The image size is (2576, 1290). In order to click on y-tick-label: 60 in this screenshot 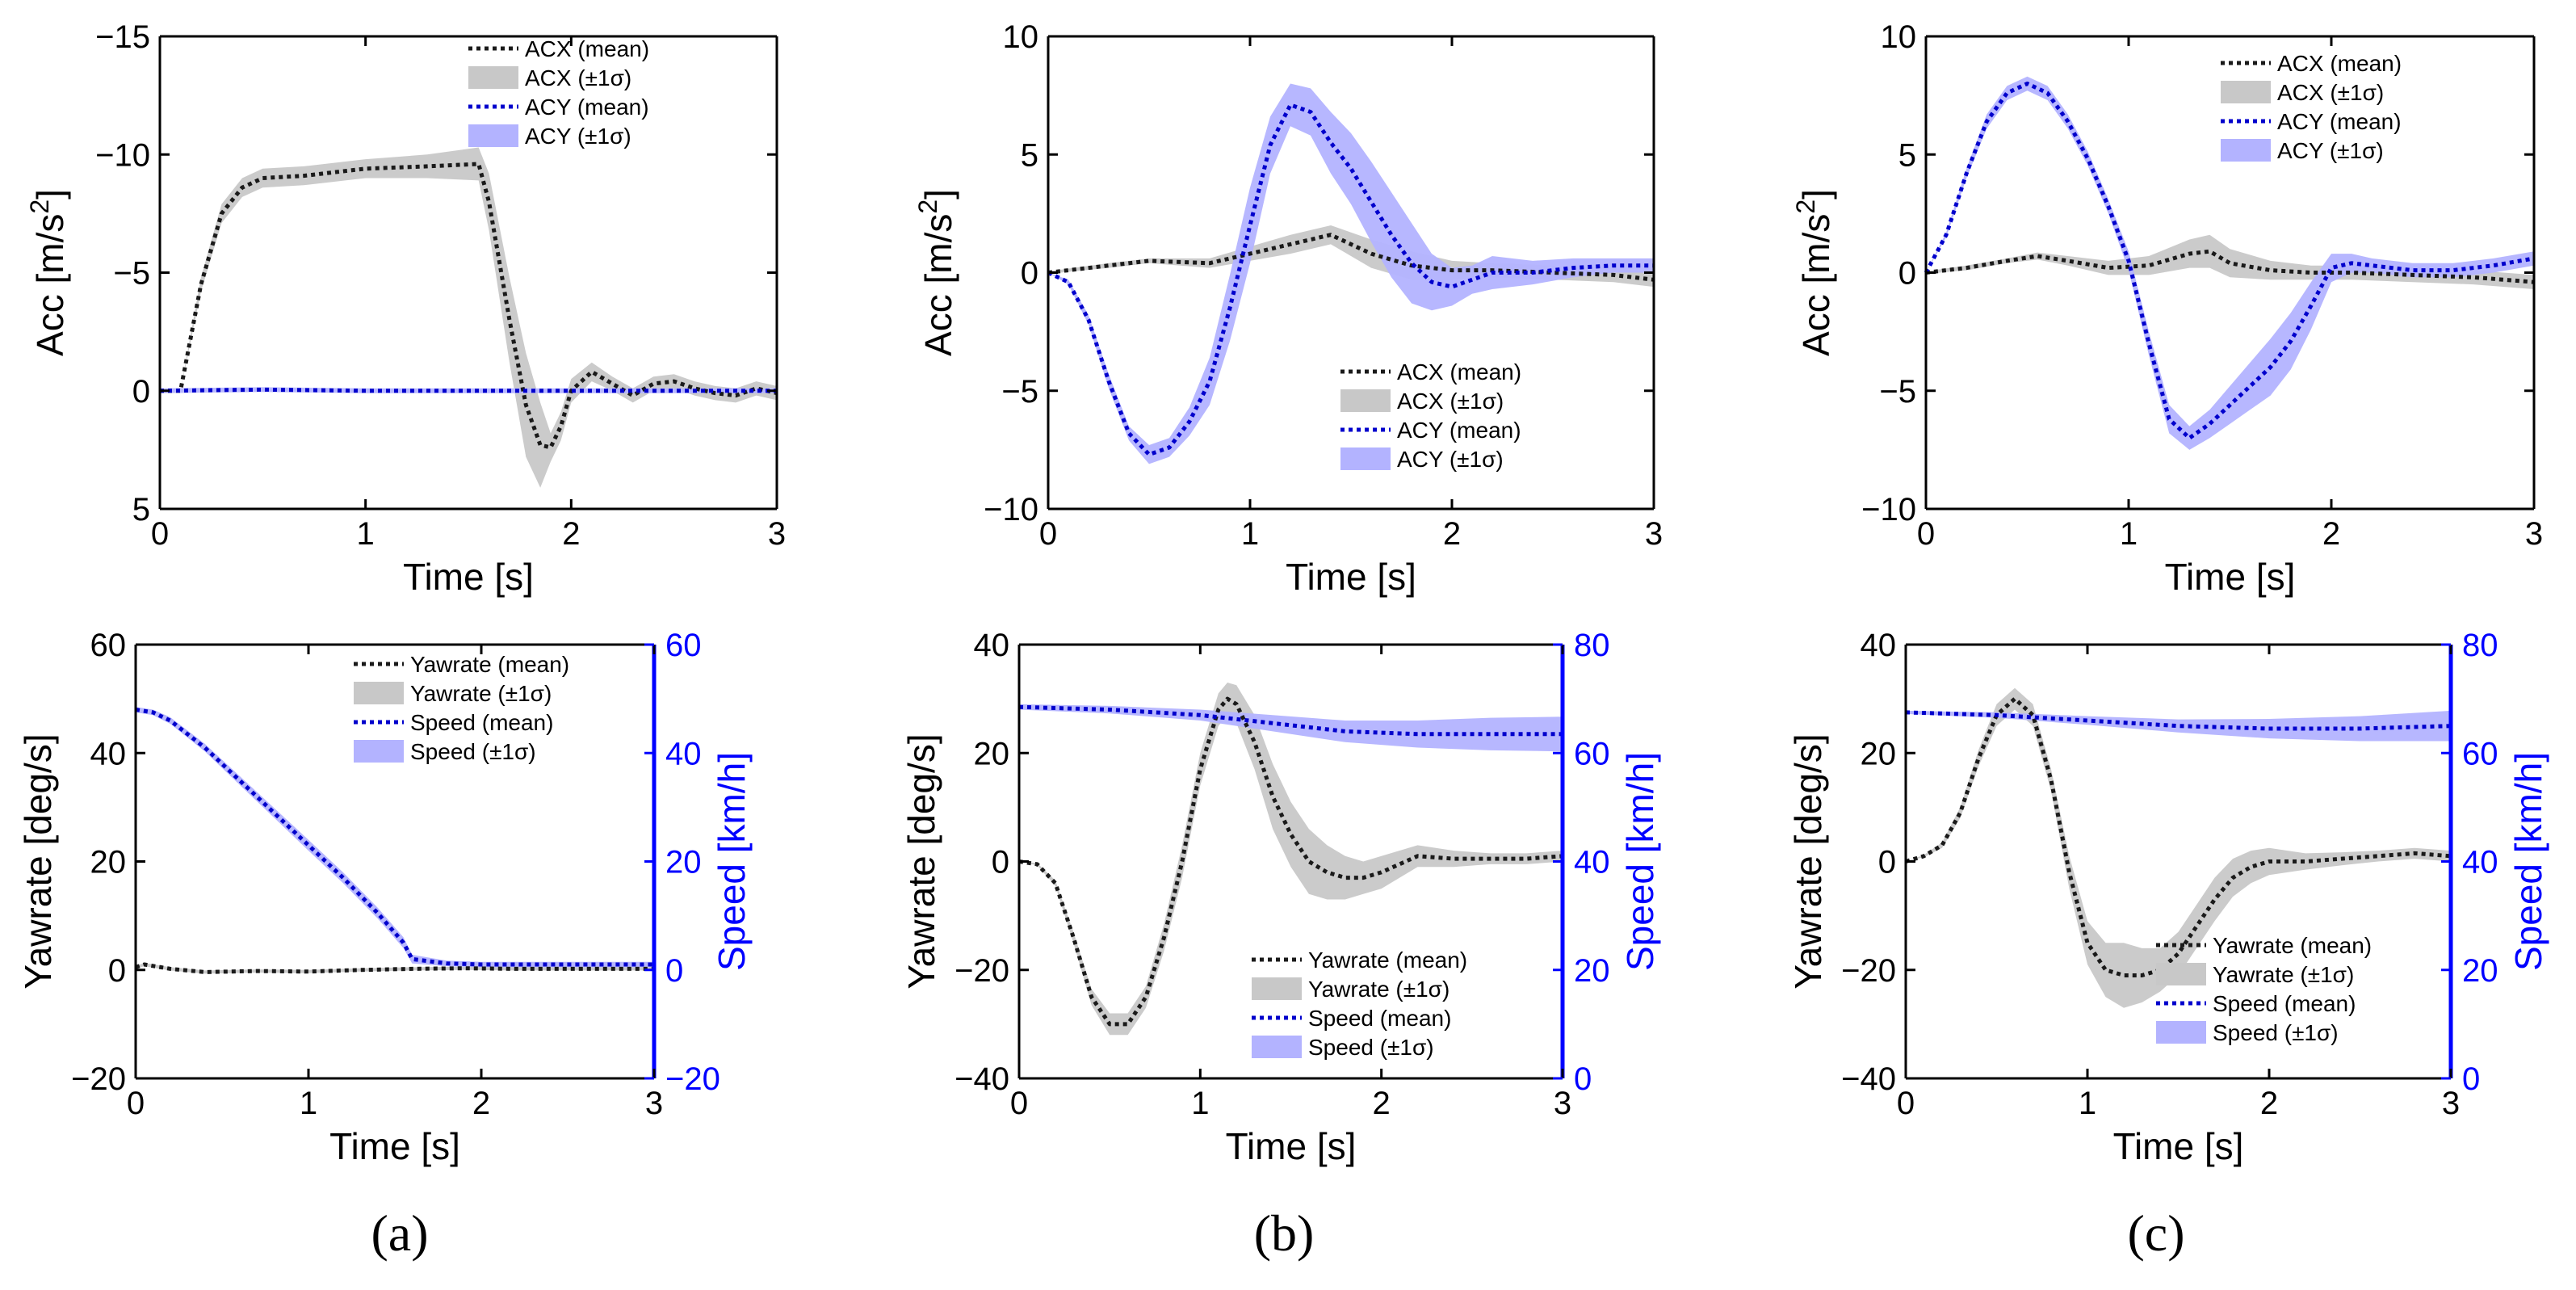, I will do `click(108, 645)`.